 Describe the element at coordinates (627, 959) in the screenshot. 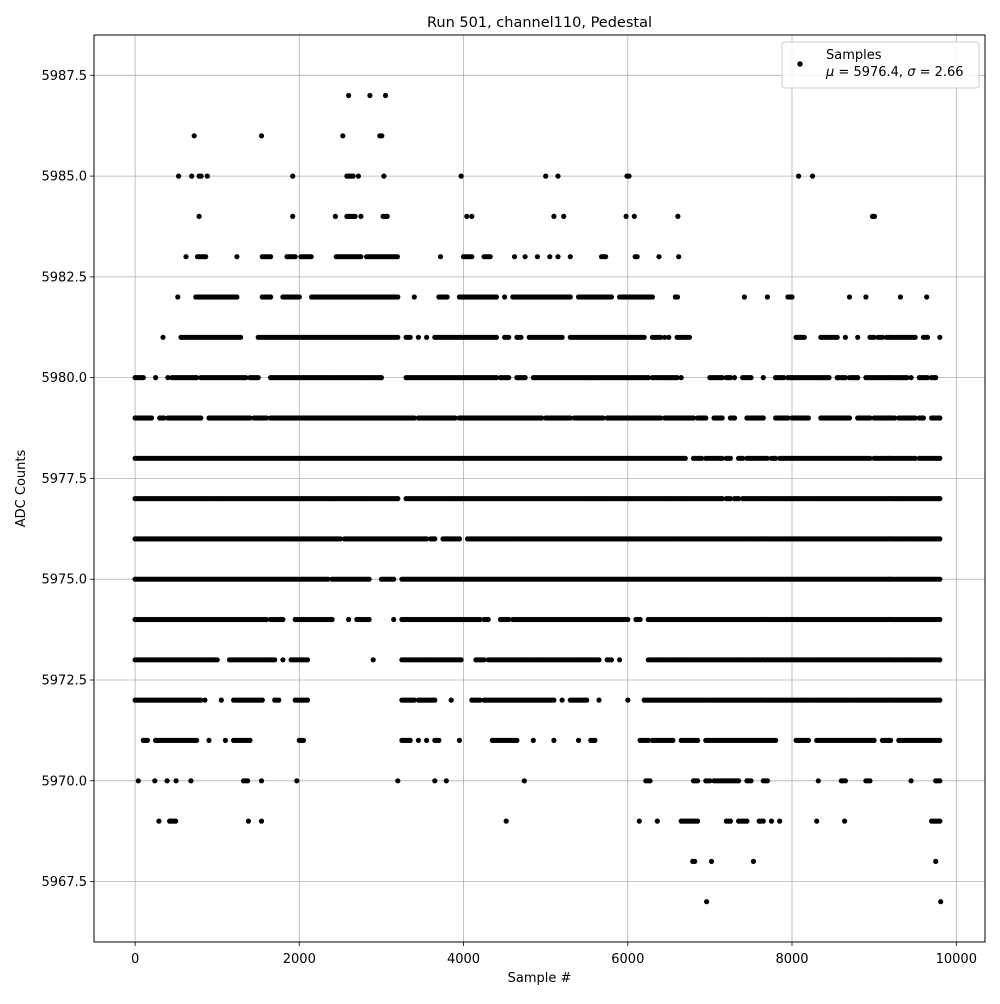

I see `x-tick-label: 6000` at that location.